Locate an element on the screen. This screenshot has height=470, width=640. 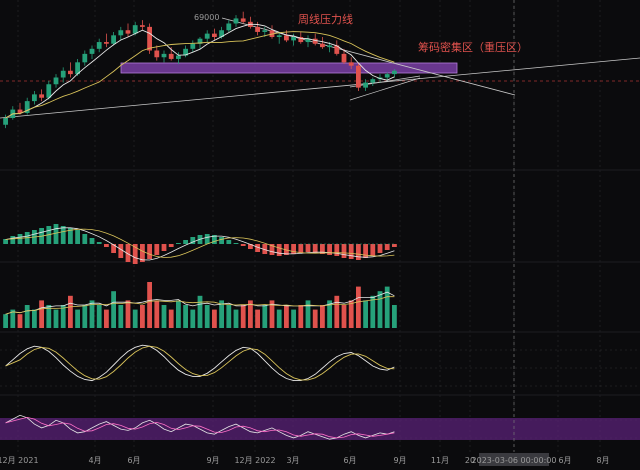
x-axis-tick-label: 12月 2022 is located at coordinates (254, 460).